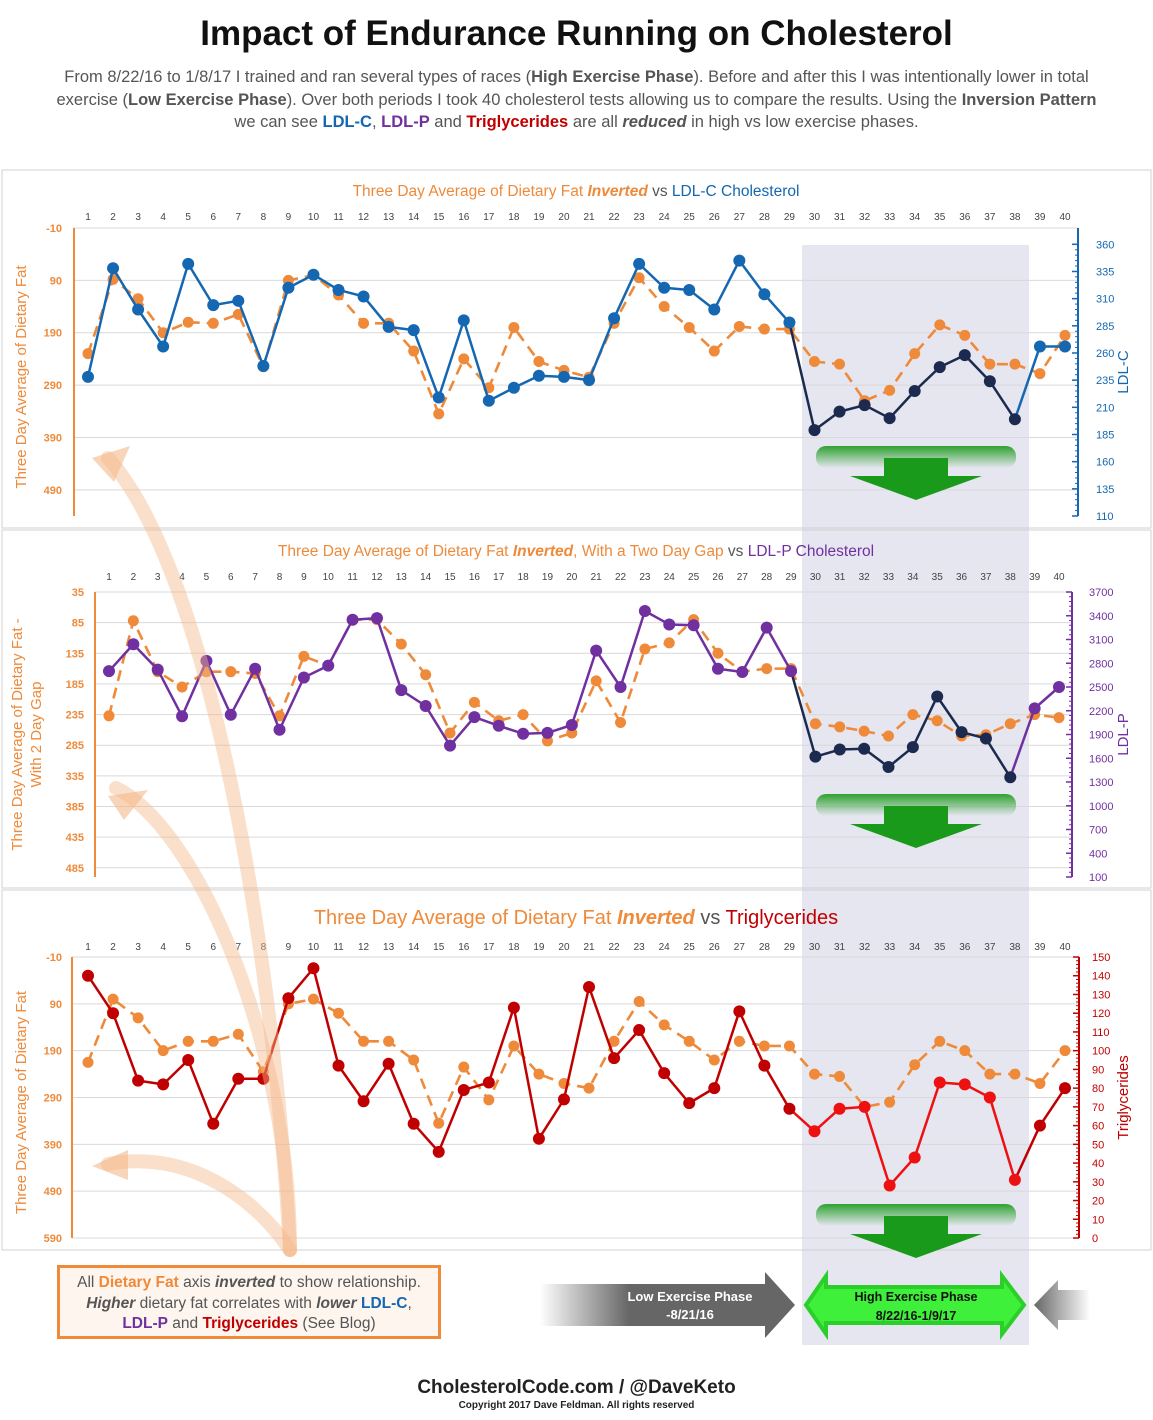  Describe the element at coordinates (1035, 577) in the screenshot. I see `category-label: 39` at that location.